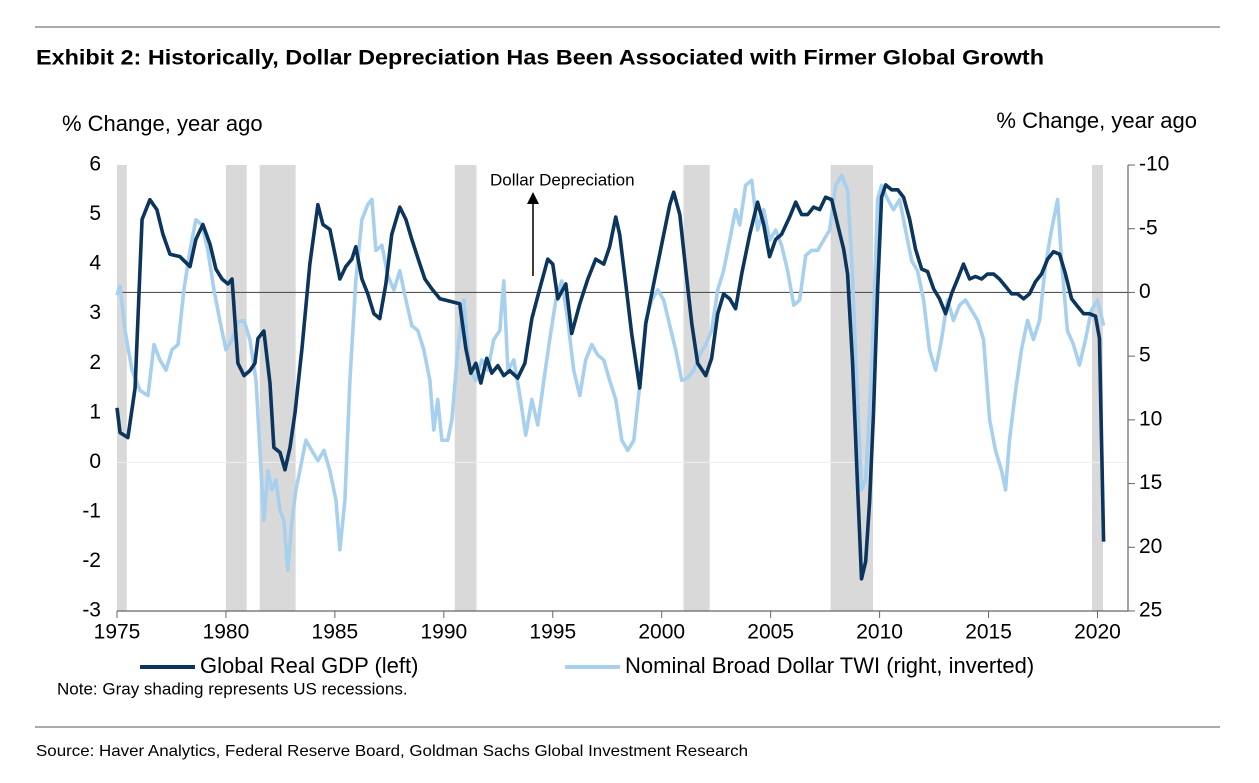  Describe the element at coordinates (95, 164) in the screenshot. I see `y-tick-label: 6` at that location.